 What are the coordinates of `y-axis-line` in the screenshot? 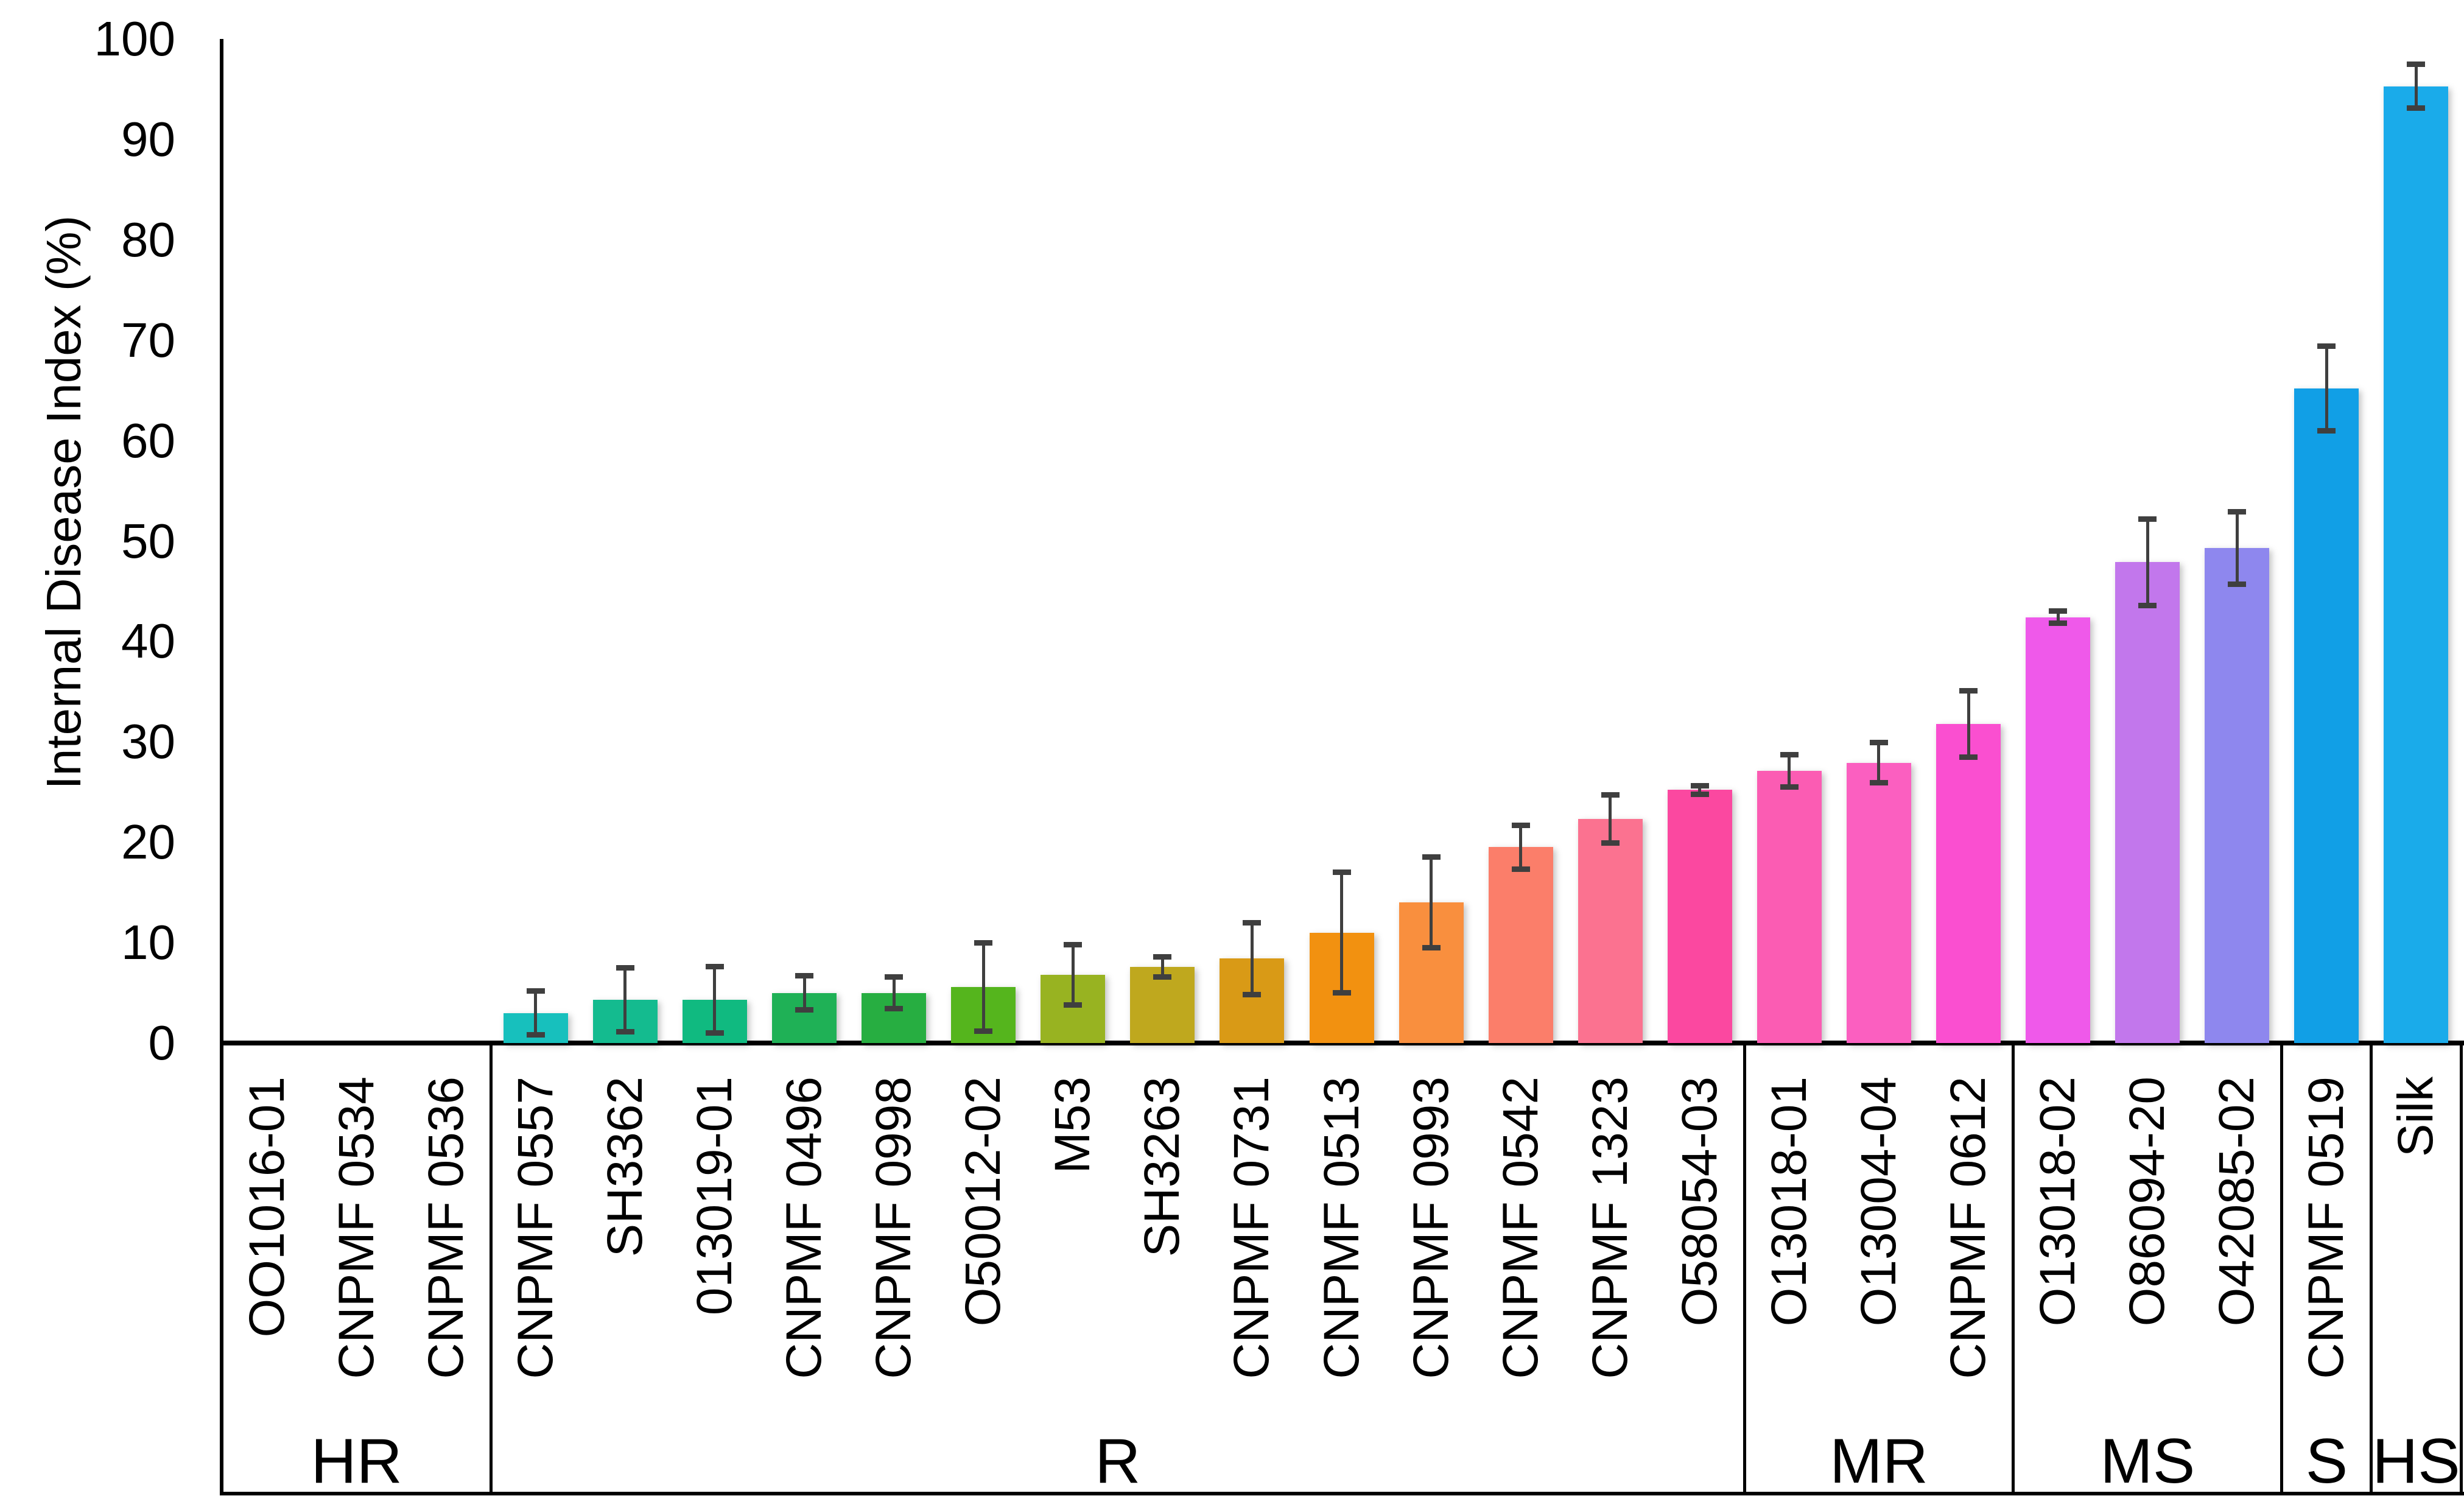 It's located at (222, 767).